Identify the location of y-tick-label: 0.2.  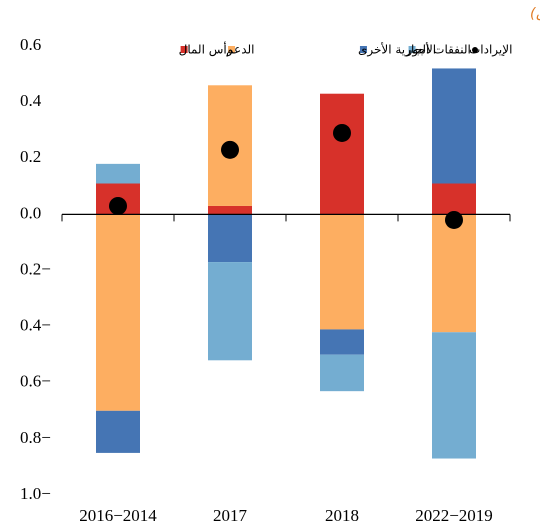
(30, 156).